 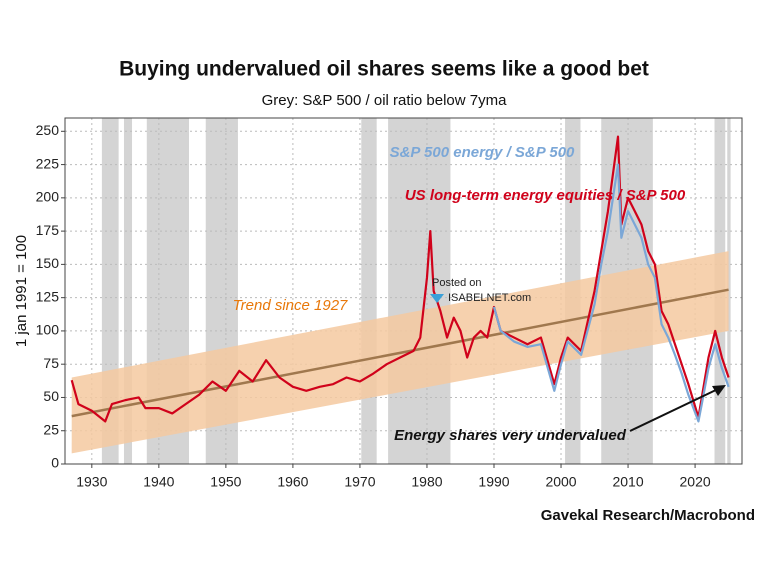 I want to click on source: Gavekal Research/Macrobond, so click(x=648, y=515).